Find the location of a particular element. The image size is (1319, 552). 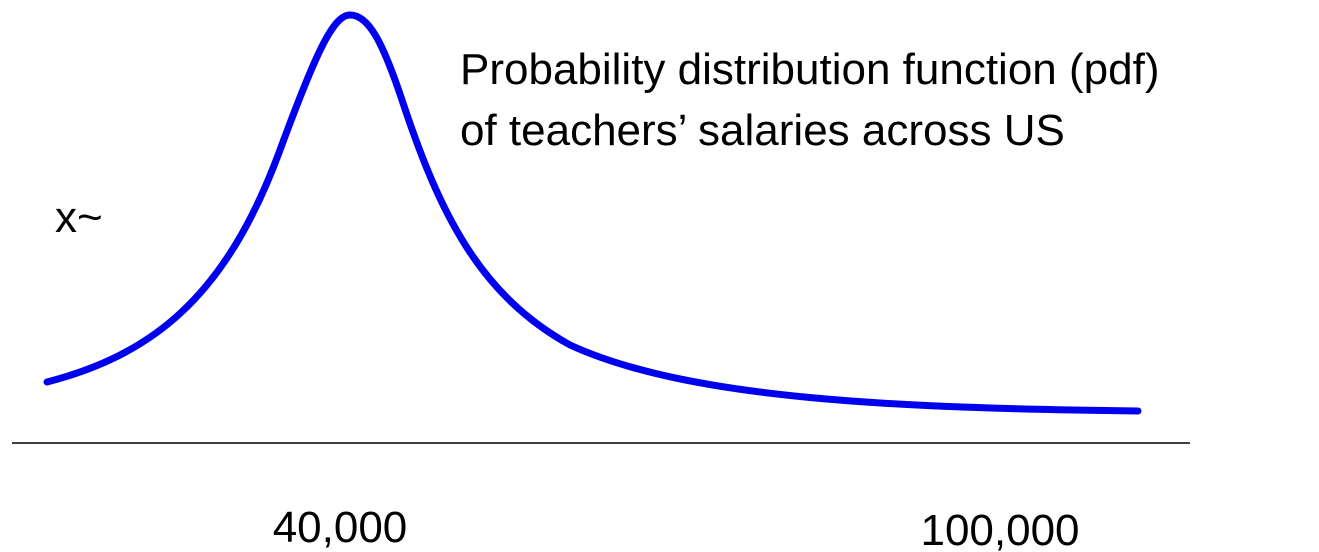

annotation-line: Probability distribution function (pdf) is located at coordinates (809, 69).